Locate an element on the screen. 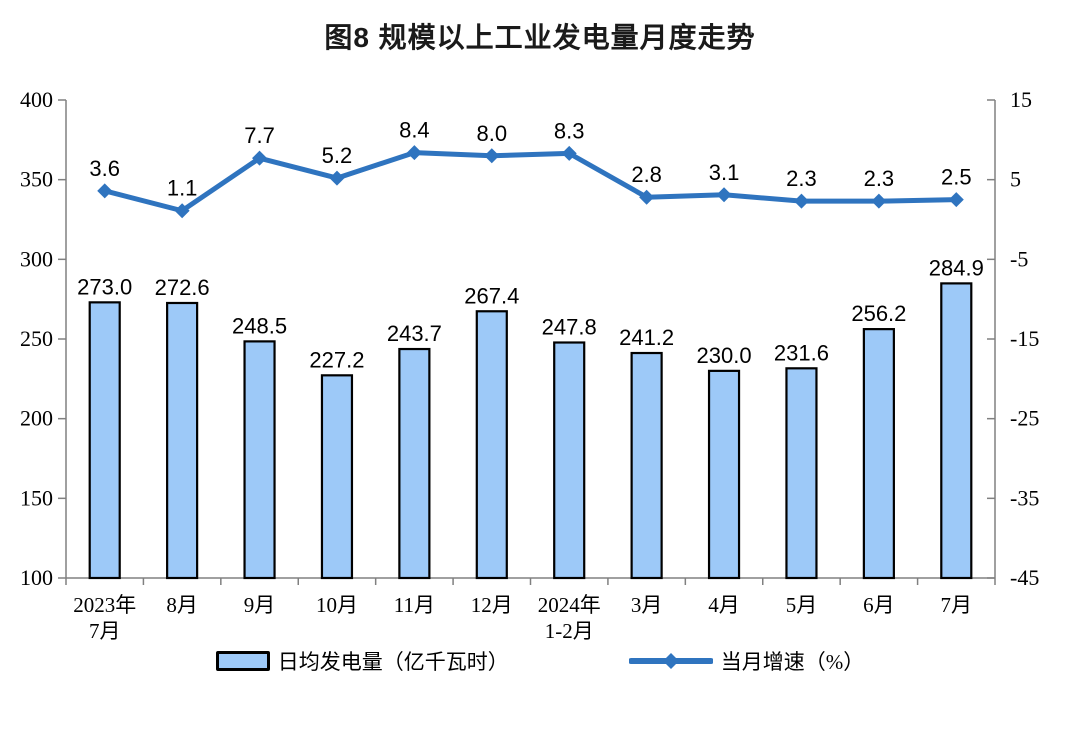  x-category-label: 2023年 is located at coordinates (104, 605).